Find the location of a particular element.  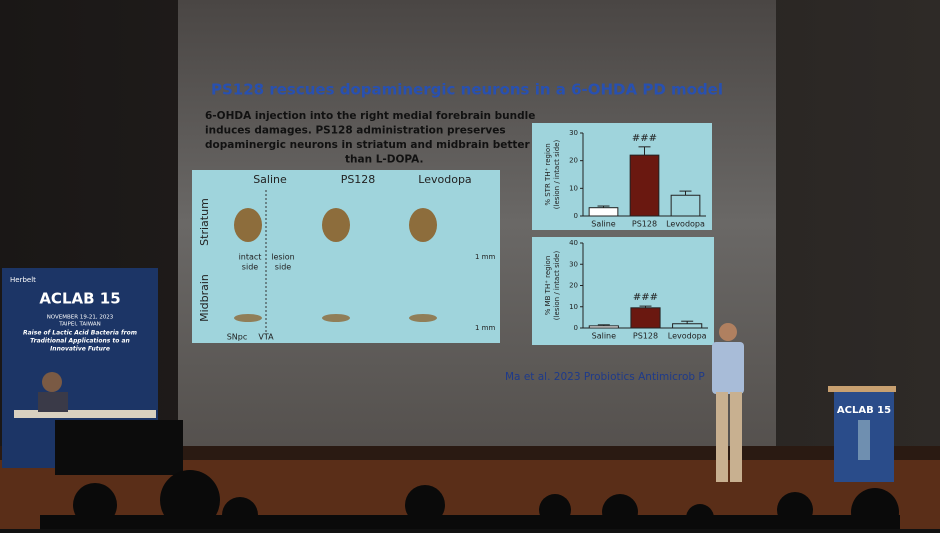

tower is located at coordinates (864, 440).